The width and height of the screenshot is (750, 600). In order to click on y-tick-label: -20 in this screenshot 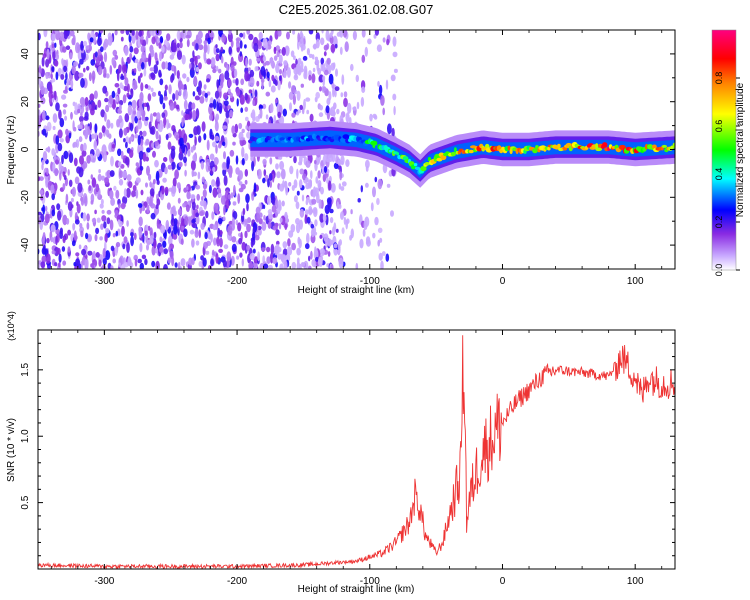, I will do `click(25, 197)`.